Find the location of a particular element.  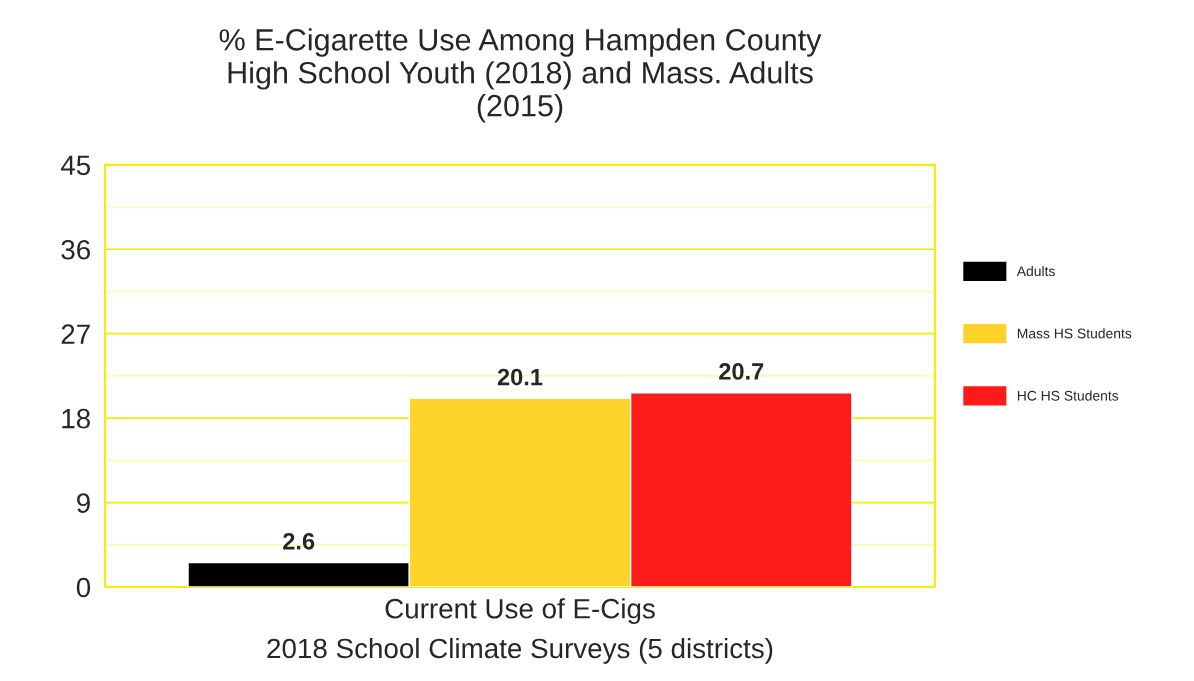

legend-label: Mass HS Students is located at coordinates (1074, 333).